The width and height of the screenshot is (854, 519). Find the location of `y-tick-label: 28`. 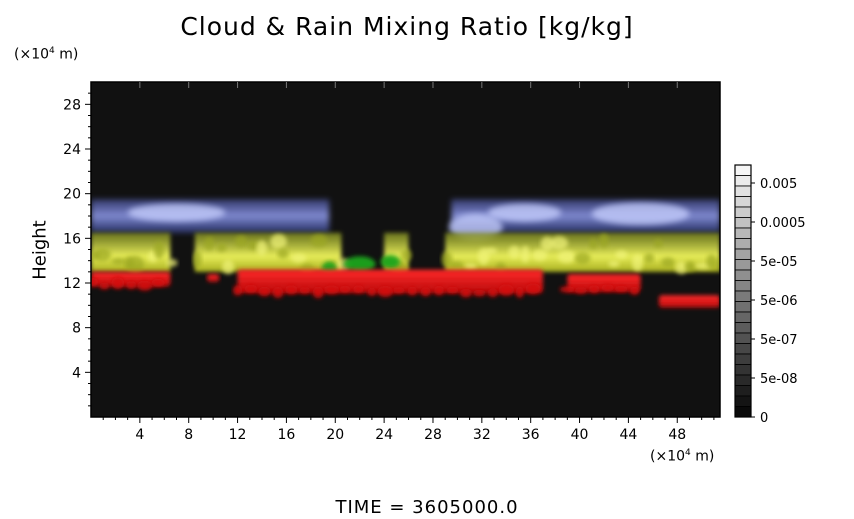

y-tick-label: 28 is located at coordinates (72, 105).